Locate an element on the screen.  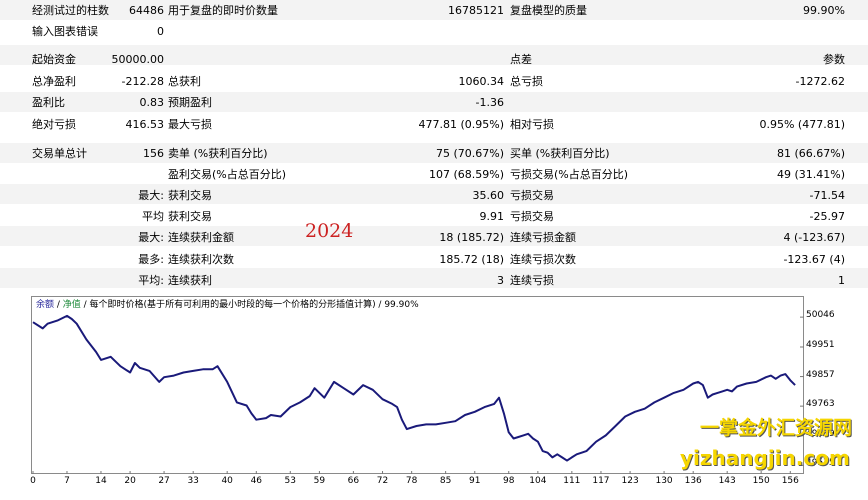
value-profit-factor: 0.83 is located at coordinates (152, 102).